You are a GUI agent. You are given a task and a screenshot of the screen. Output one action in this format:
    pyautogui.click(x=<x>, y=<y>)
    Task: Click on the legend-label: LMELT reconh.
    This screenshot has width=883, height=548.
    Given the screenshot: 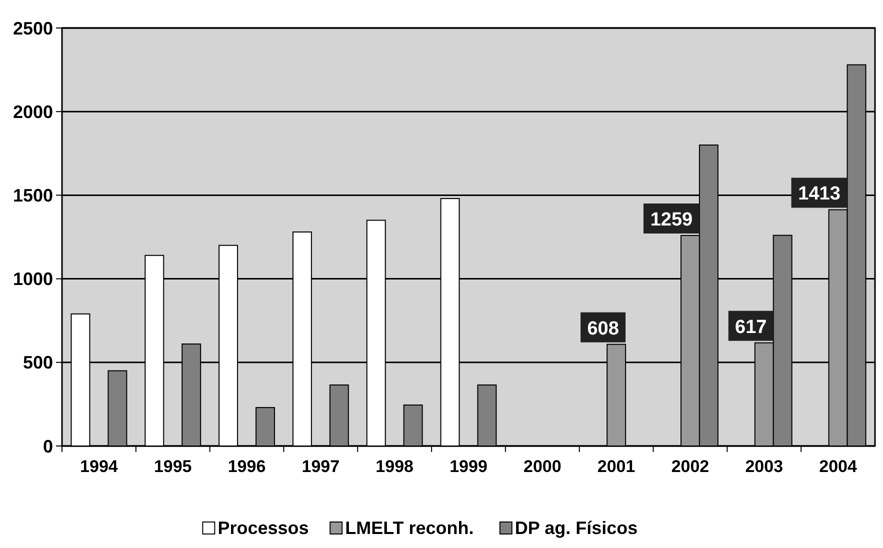 What is the action you would take?
    pyautogui.click(x=409, y=528)
    